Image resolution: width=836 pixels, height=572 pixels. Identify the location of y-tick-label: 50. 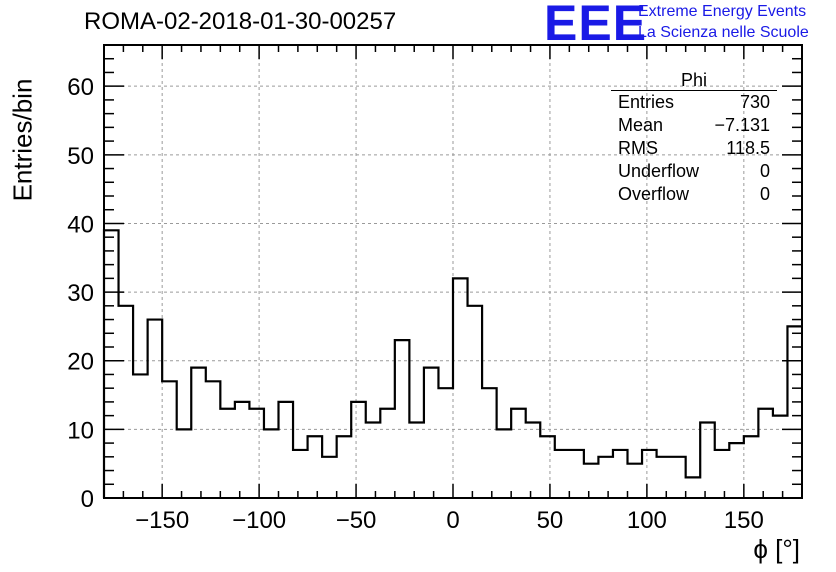
(80, 156).